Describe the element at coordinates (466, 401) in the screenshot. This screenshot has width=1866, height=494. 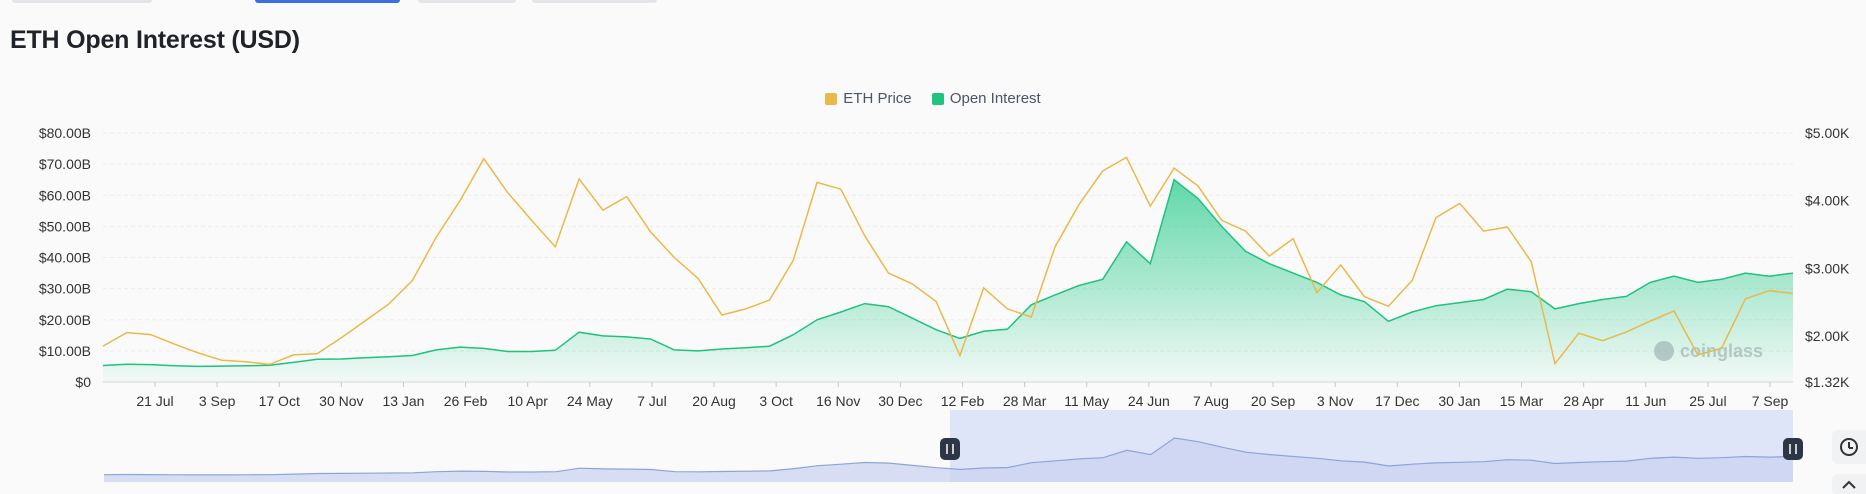
I see `x-tick-label: 26 Feb` at that location.